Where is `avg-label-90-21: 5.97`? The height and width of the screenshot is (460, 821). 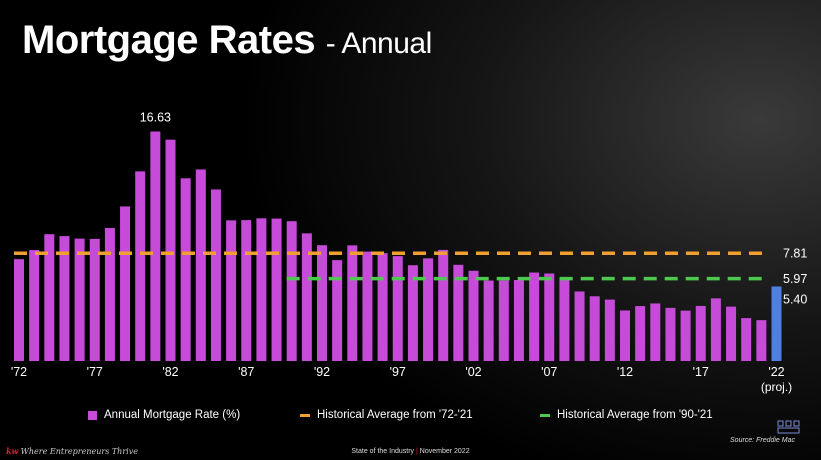
avg-label-90-21: 5.97 is located at coordinates (795, 279).